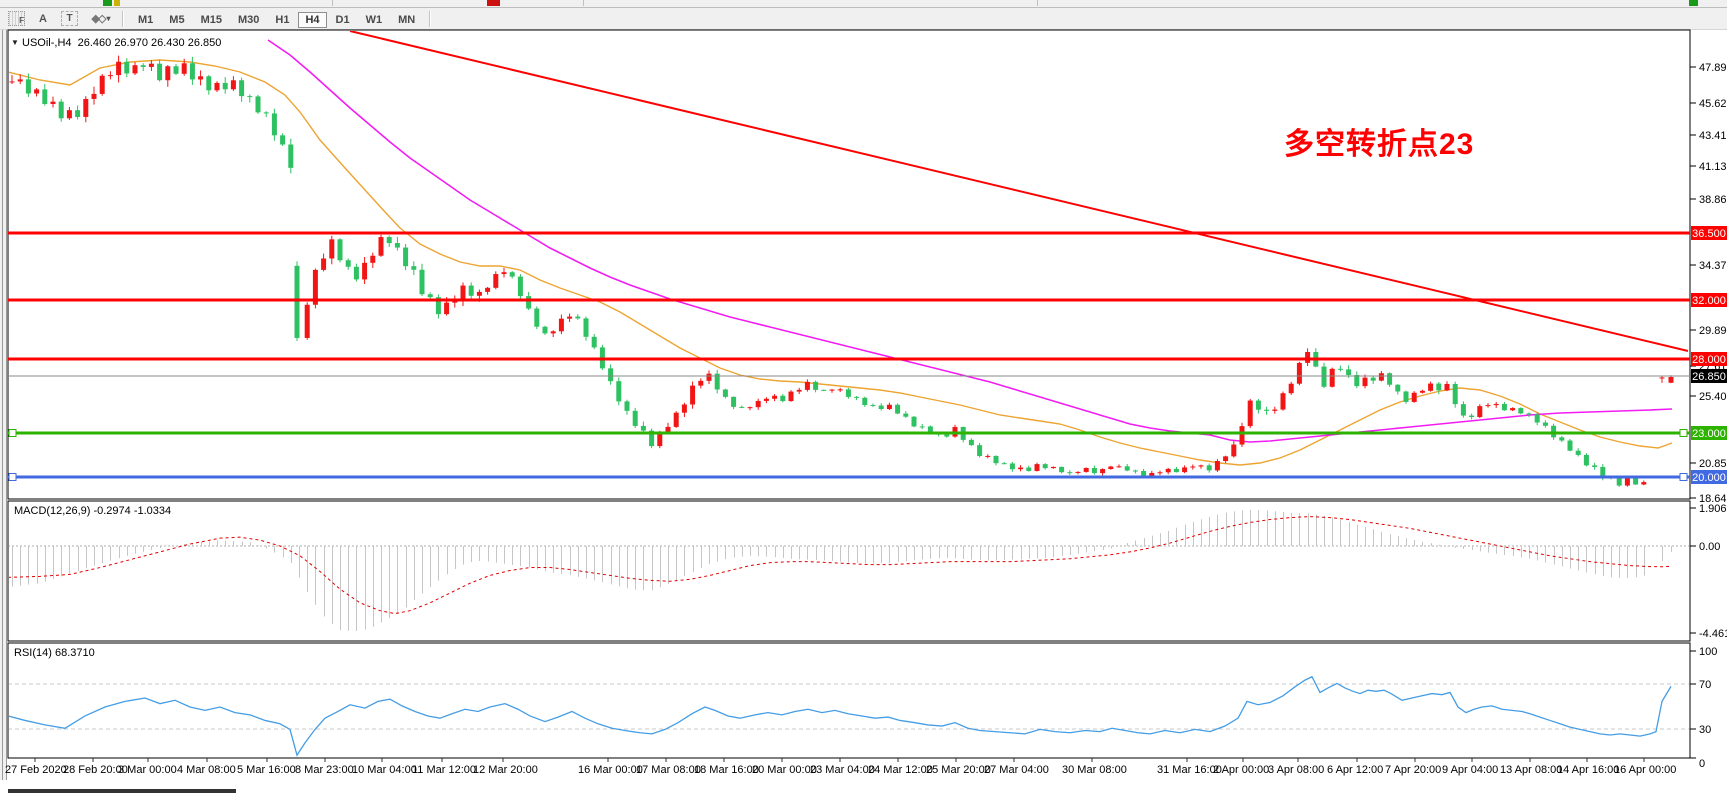 This screenshot has height=794, width=1727. Describe the element at coordinates (248, 19) in the screenshot. I see `tf-button-M30: M30` at that location.